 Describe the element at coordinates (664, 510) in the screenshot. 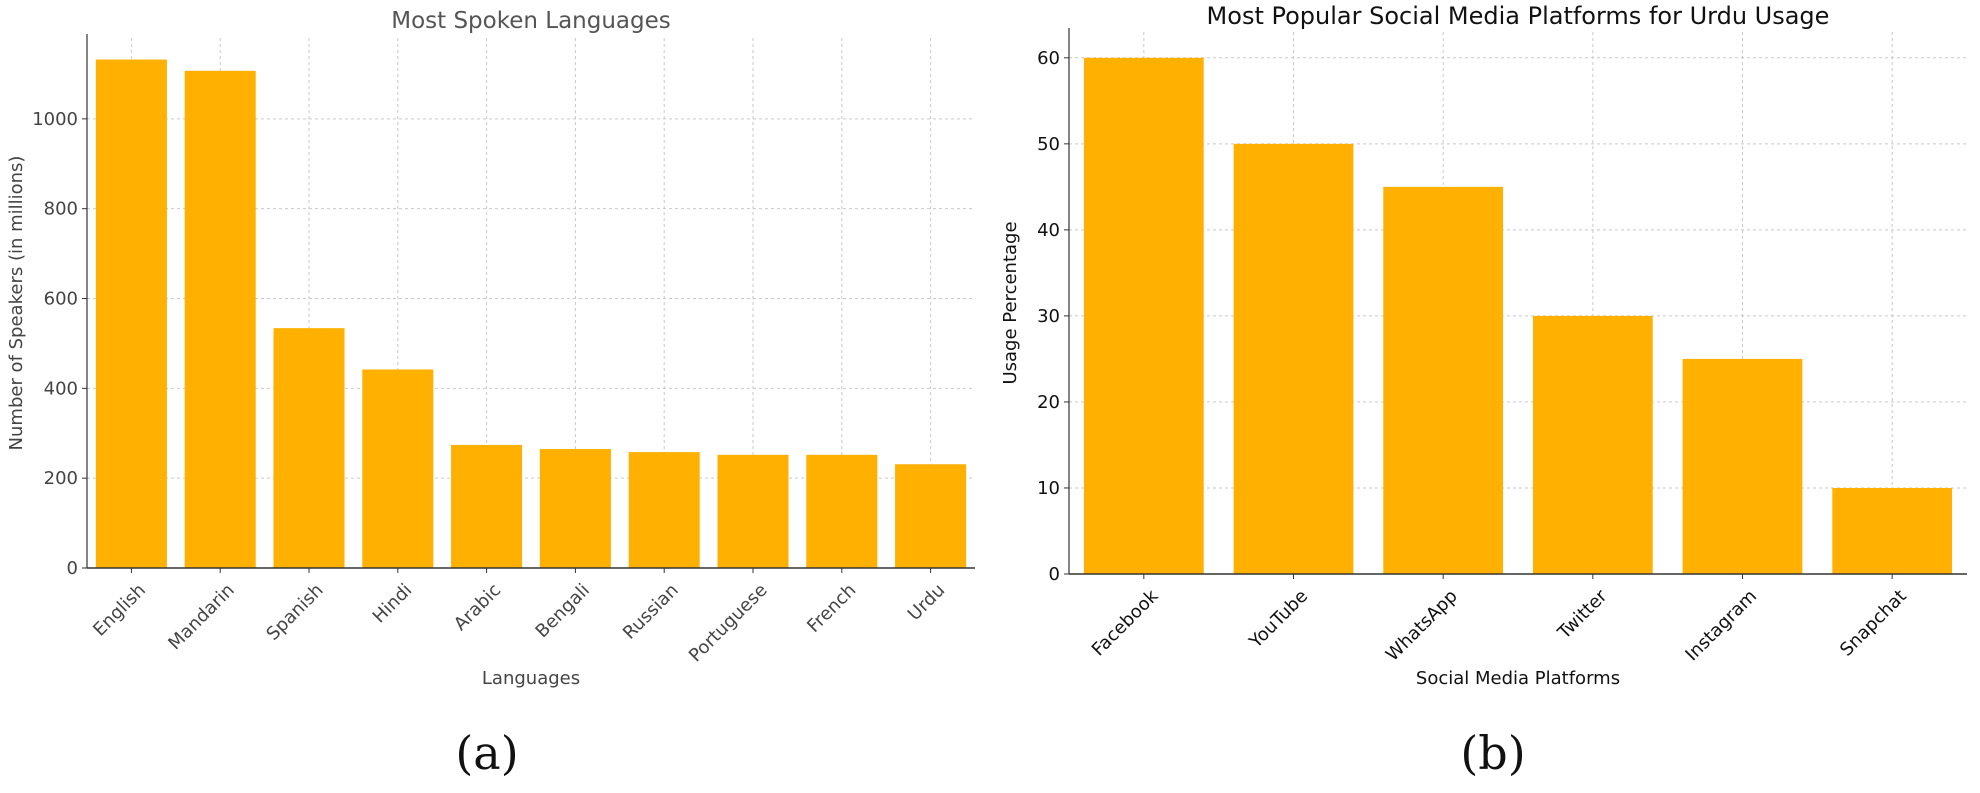

I see `bar-russian` at that location.